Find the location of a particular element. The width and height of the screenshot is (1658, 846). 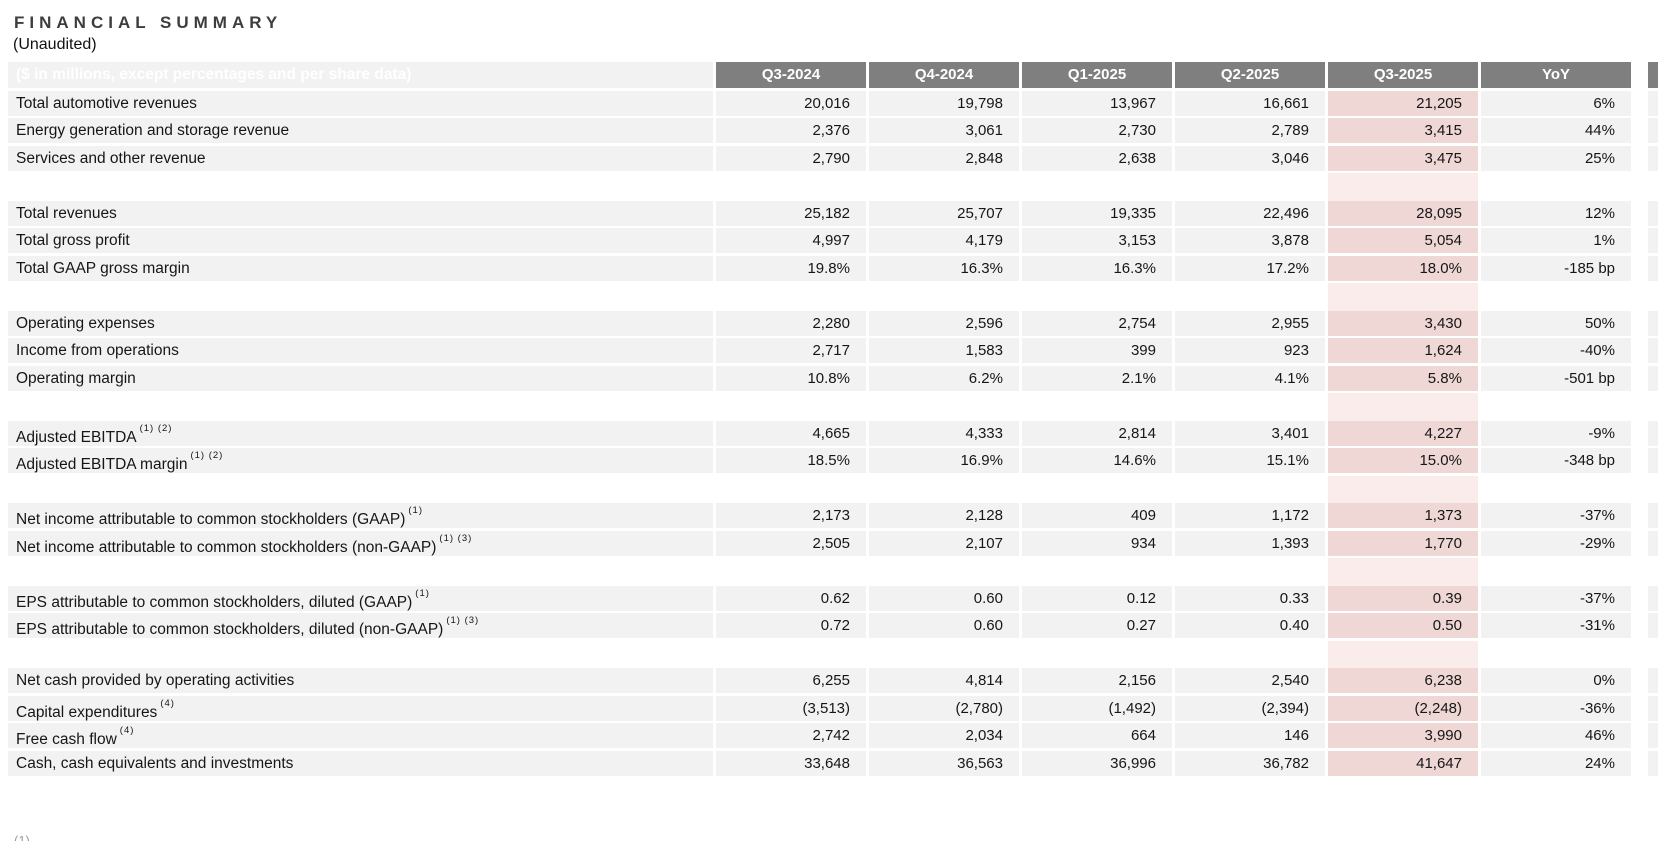

footnote-ref: (1) is located at coordinates (422, 593).